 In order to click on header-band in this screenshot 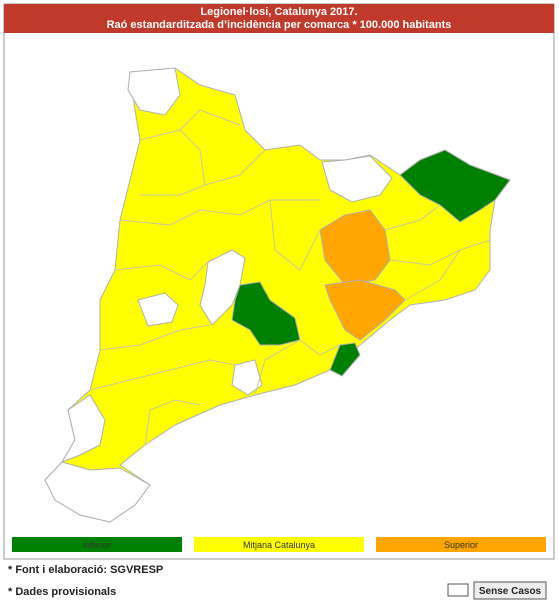, I will do `click(279, 18)`.